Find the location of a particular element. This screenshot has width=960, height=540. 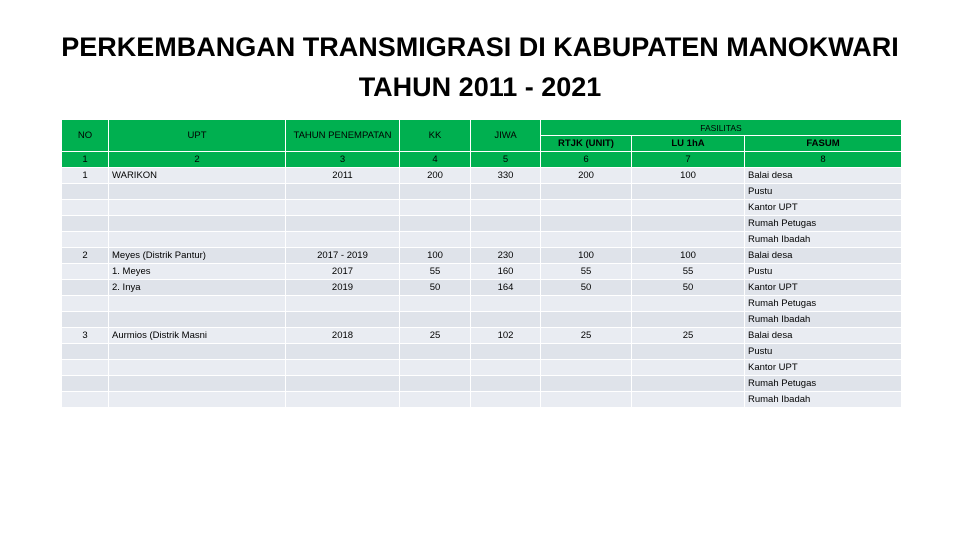

table-row: 1. Meyes 2017 55 160 55 55 Pustu is located at coordinates (481, 271).